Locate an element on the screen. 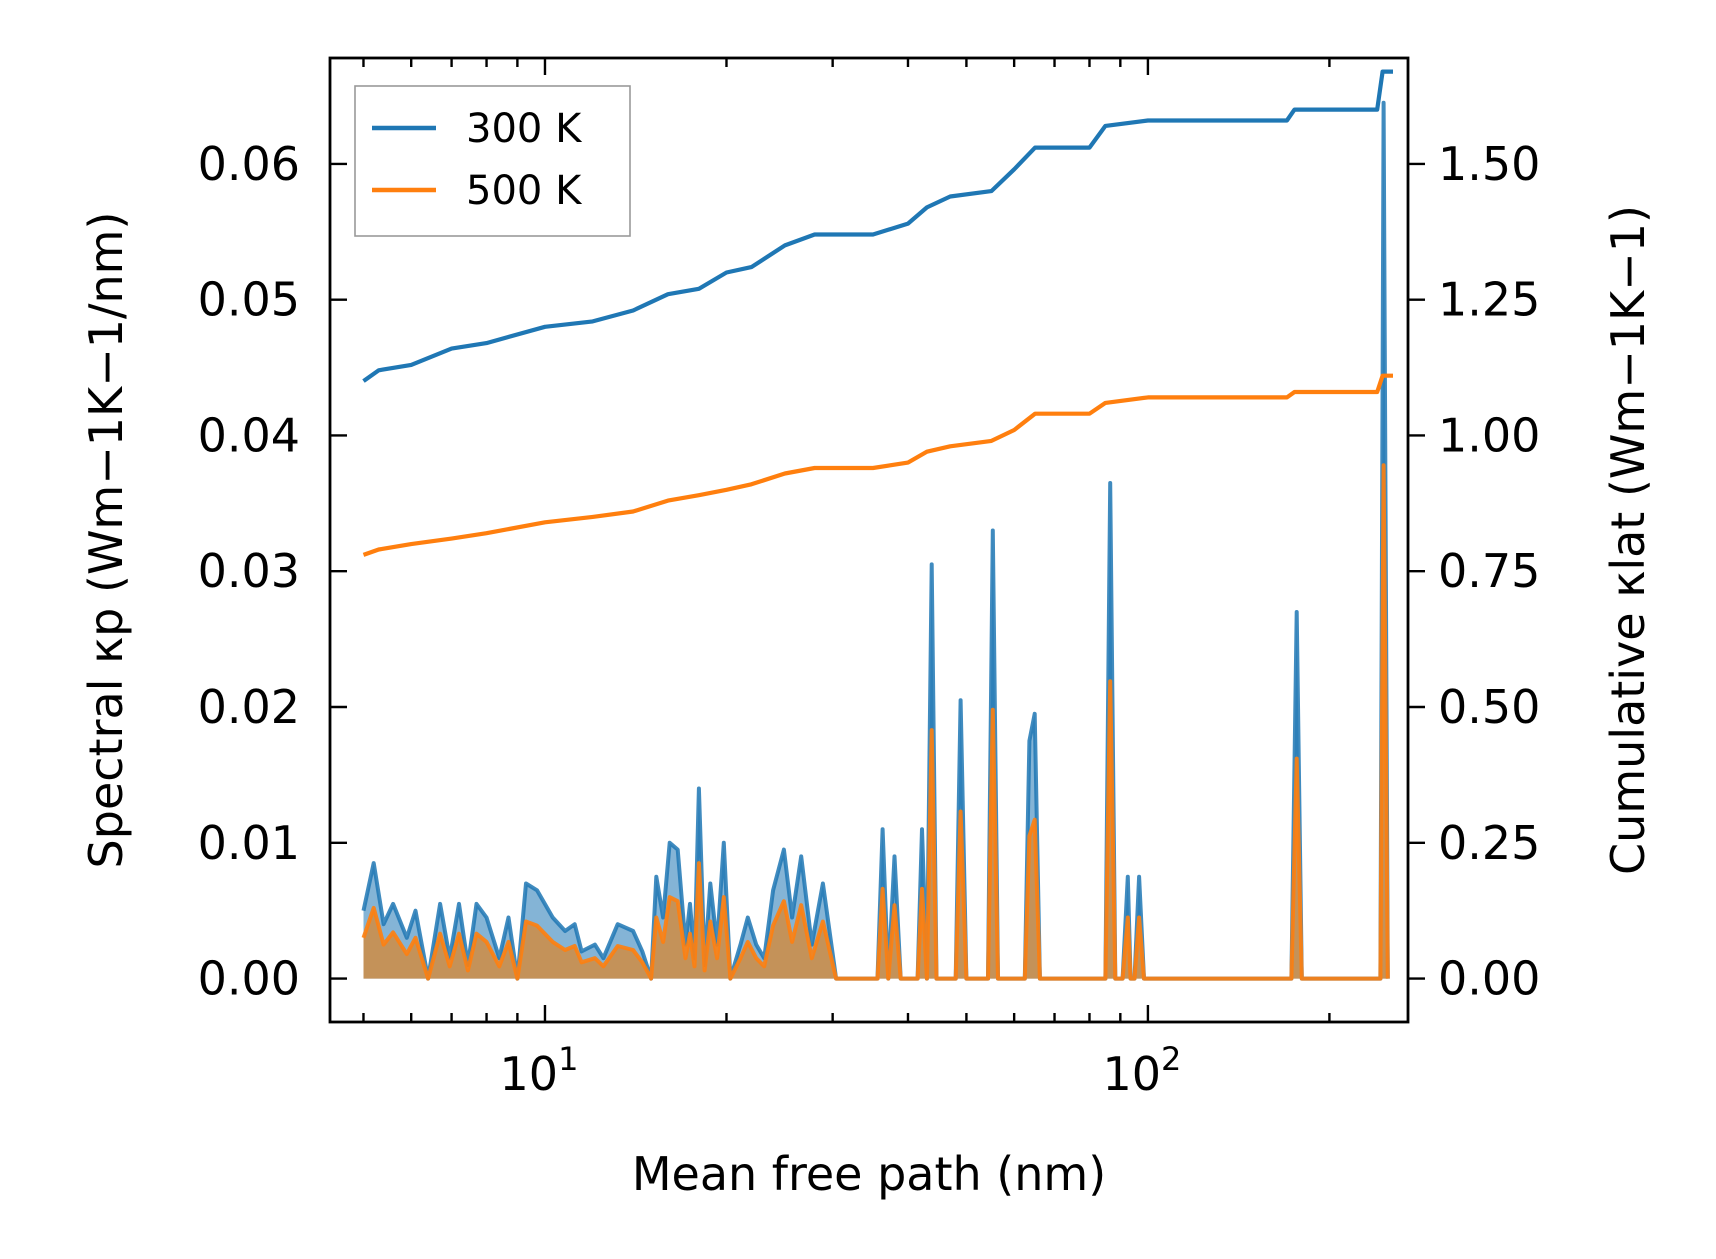 This screenshot has width=1716, height=1259. y-right-tick-label: 1.25 is located at coordinates (1489, 300).